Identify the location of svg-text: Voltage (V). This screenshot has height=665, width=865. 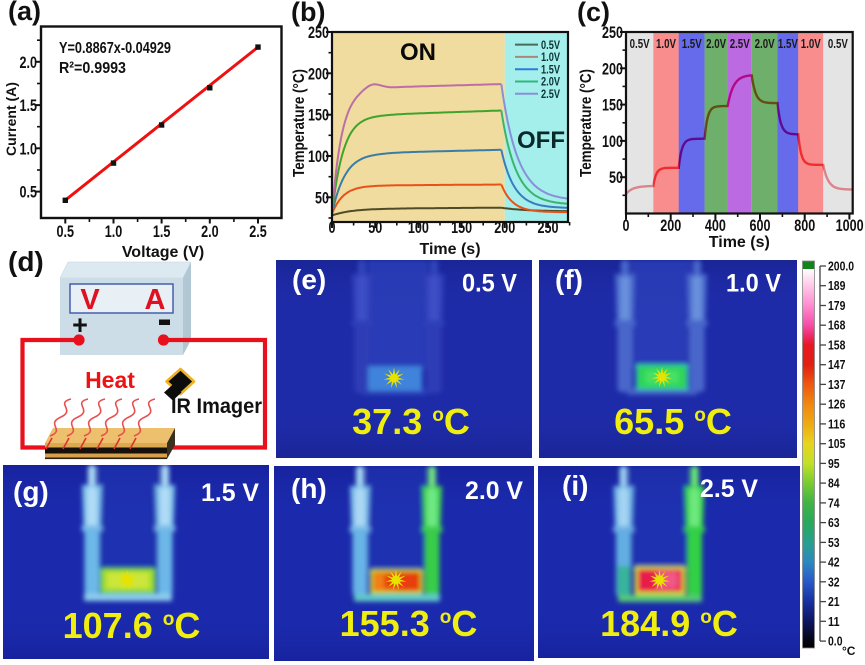
(163, 252).